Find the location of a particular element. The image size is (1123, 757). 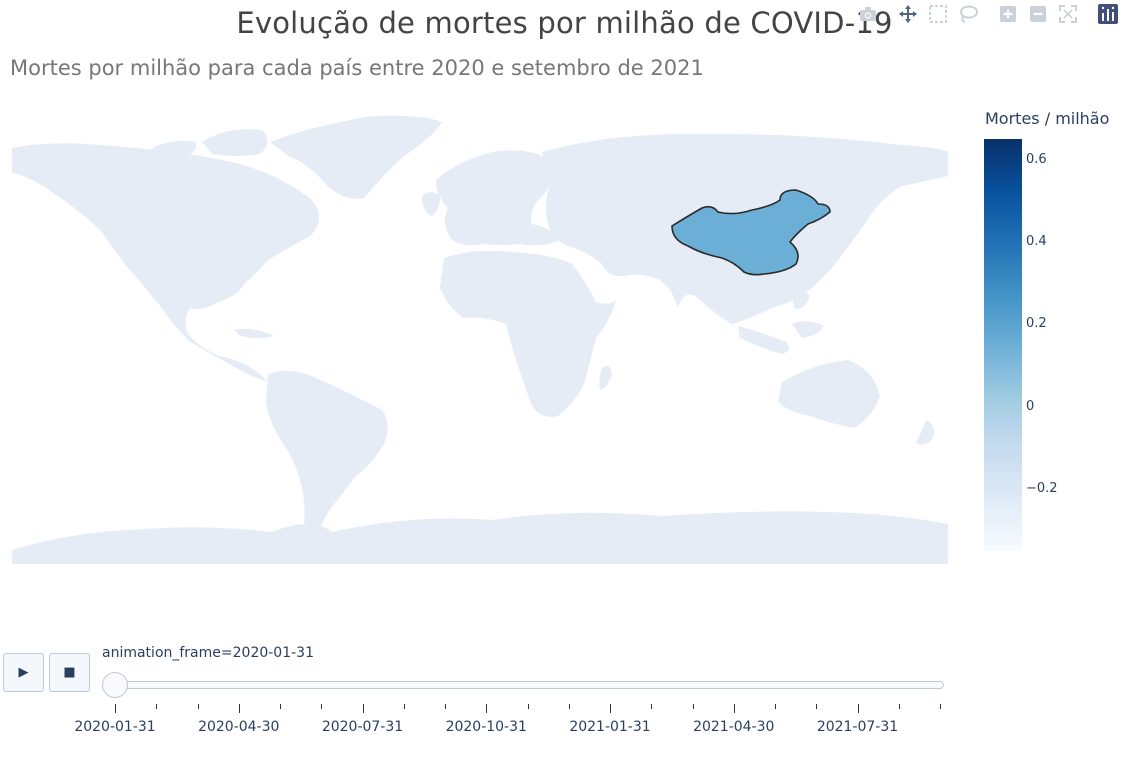

south-america is located at coordinates (327, 459).